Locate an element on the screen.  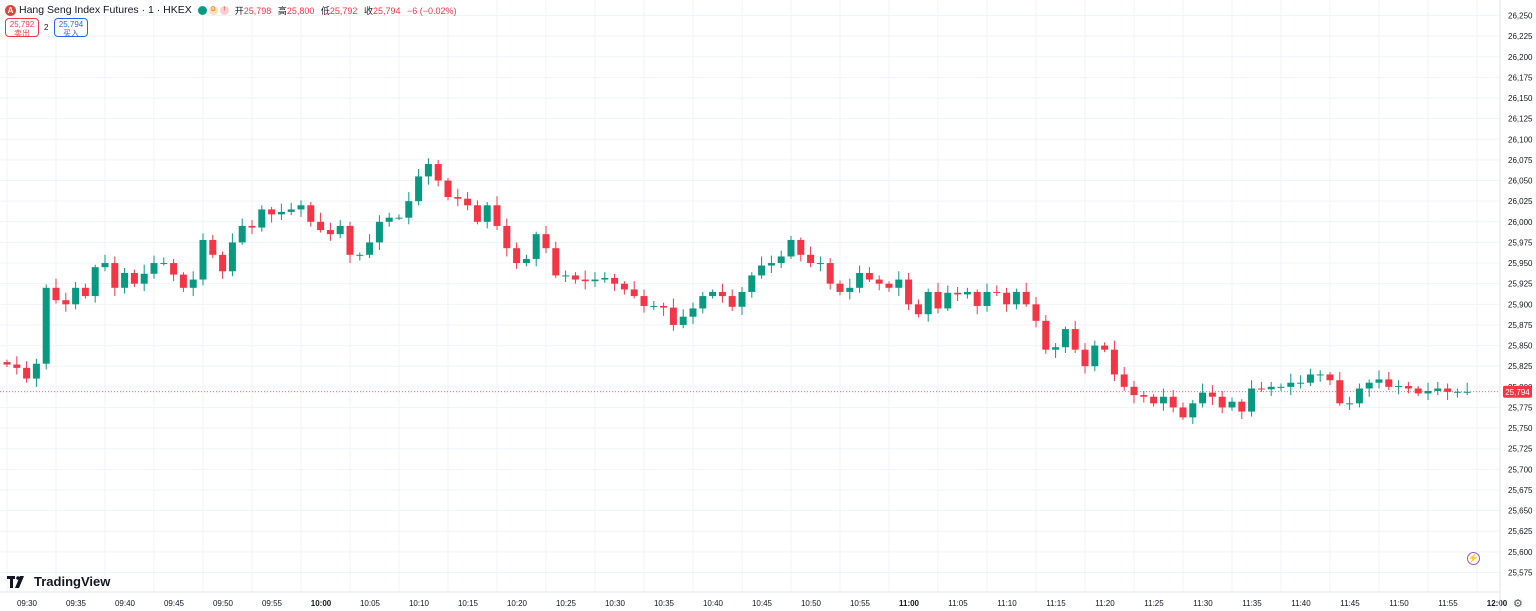
x-tick-label: 11:20 is located at coordinates (1105, 603).